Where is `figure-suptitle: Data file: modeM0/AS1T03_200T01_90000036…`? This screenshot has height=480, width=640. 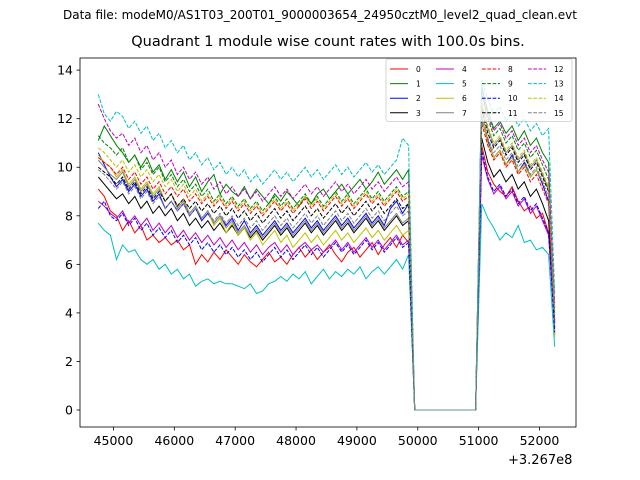 figure-suptitle: Data file: modeM0/AS1T03_200T01_90000036… is located at coordinates (320, 15).